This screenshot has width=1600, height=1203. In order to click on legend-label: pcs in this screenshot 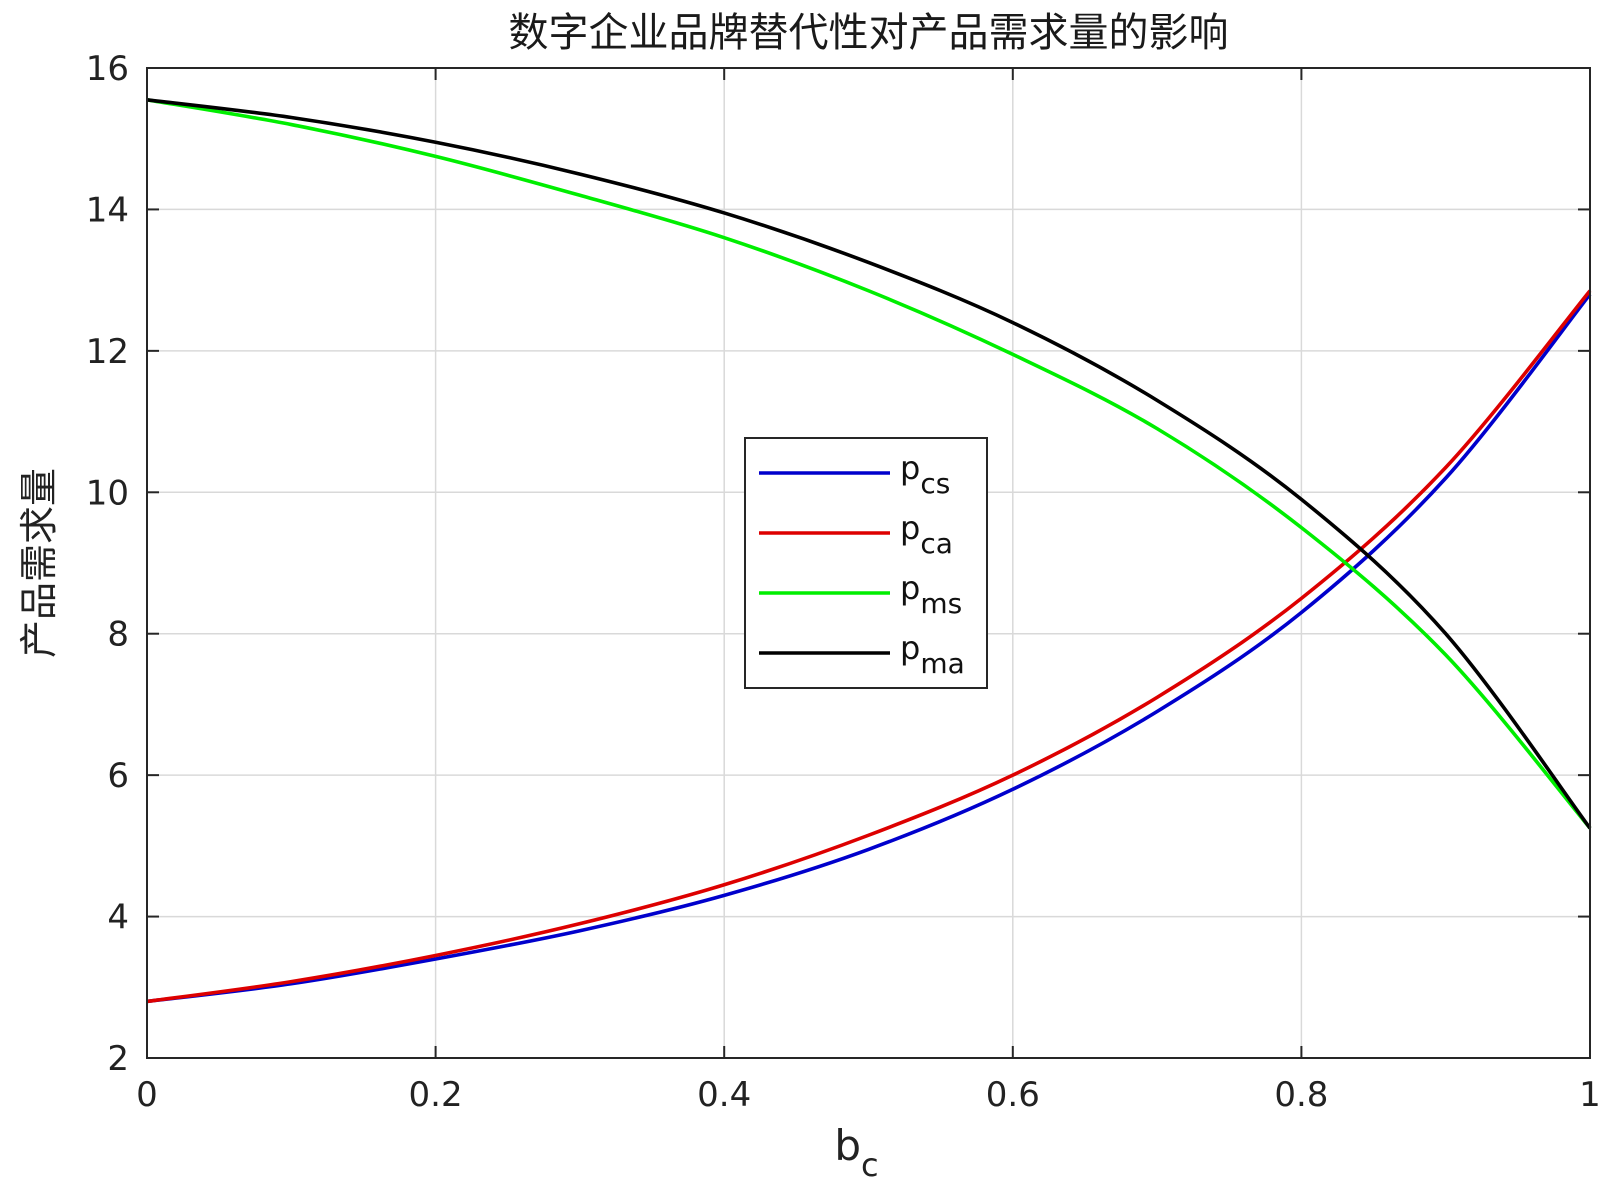, I will do `click(925, 474)`.